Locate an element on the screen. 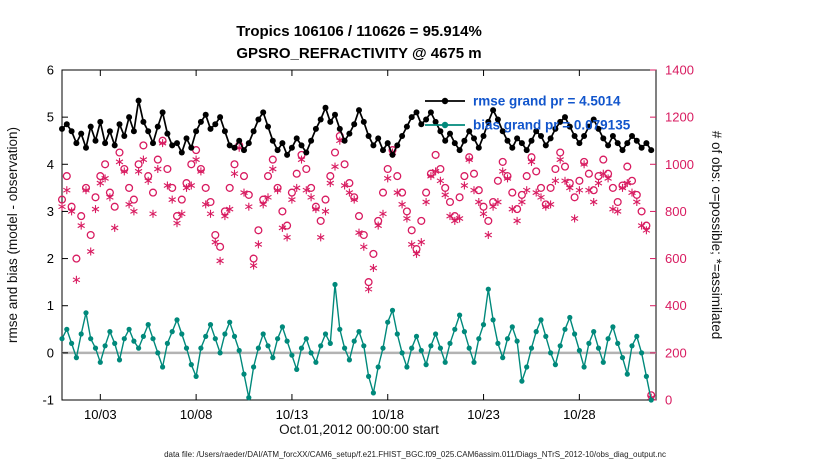  svg-text: 10/28 is located at coordinates (579, 414).